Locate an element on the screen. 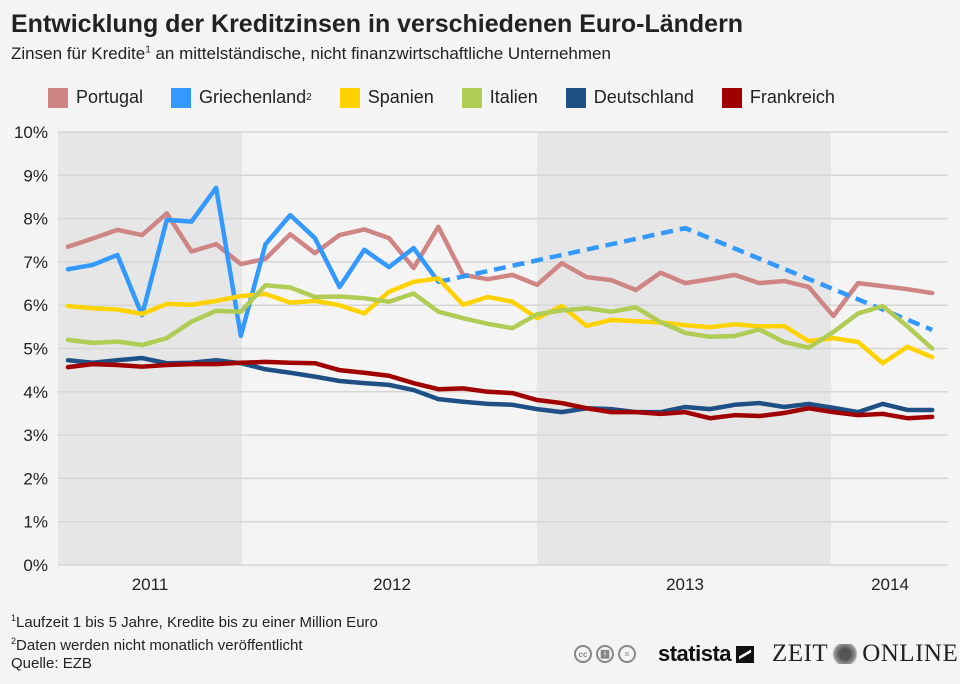 This screenshot has height=684, width=960. online-wordmark: ONLINE is located at coordinates (910, 653).